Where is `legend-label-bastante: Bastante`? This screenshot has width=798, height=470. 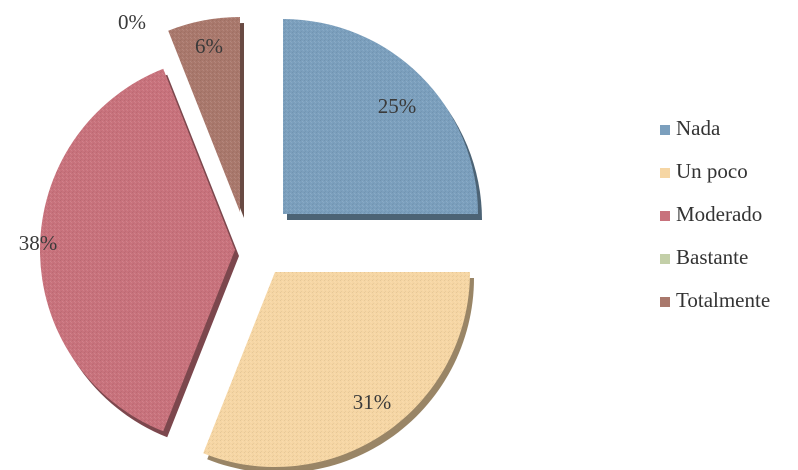
legend-label-bastante: Bastante is located at coordinates (712, 257).